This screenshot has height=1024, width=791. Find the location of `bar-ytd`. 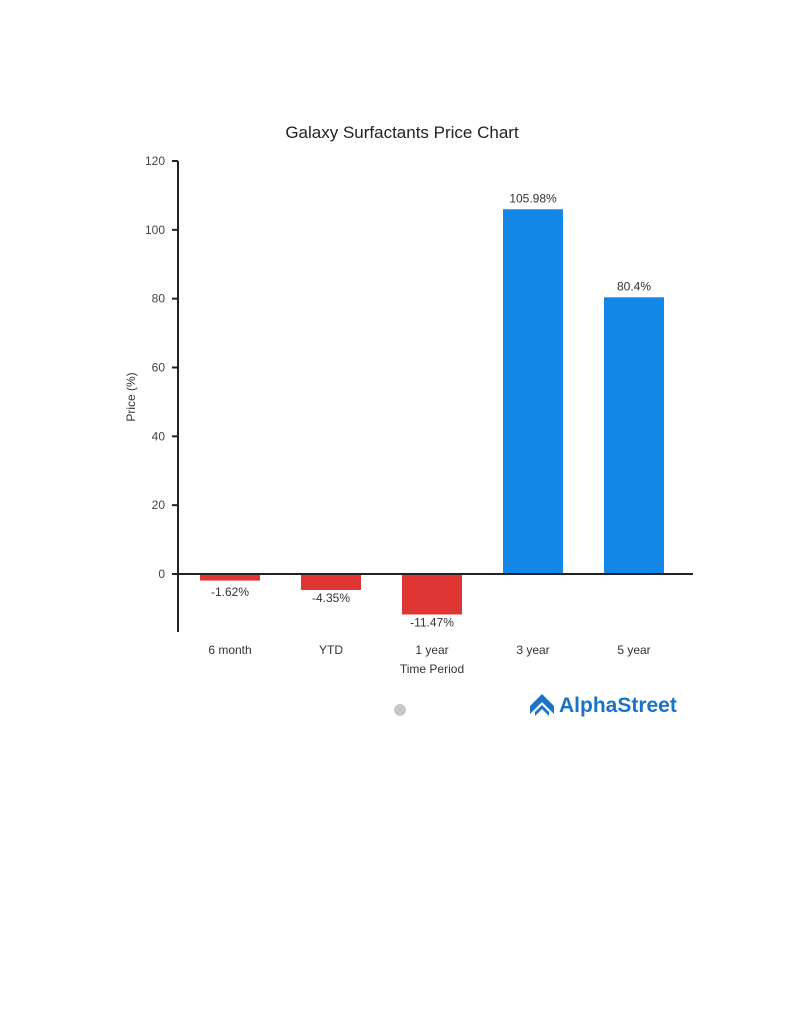

bar-ytd is located at coordinates (331, 582).